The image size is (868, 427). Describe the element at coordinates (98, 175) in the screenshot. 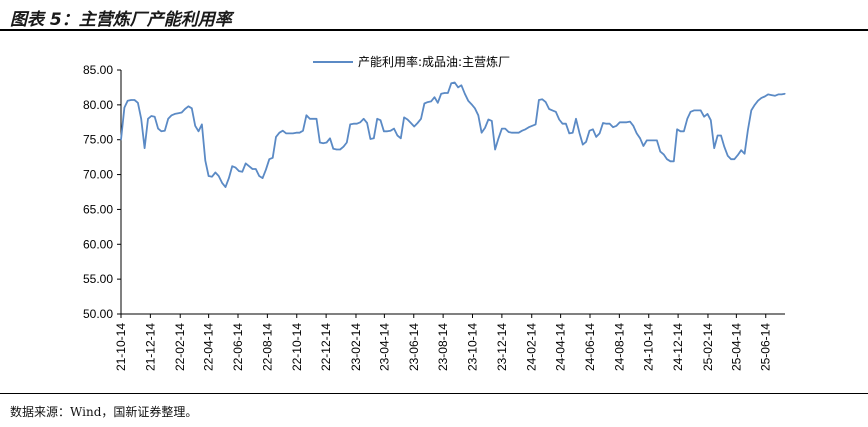

I see `y-tick-label: 70.00` at that location.